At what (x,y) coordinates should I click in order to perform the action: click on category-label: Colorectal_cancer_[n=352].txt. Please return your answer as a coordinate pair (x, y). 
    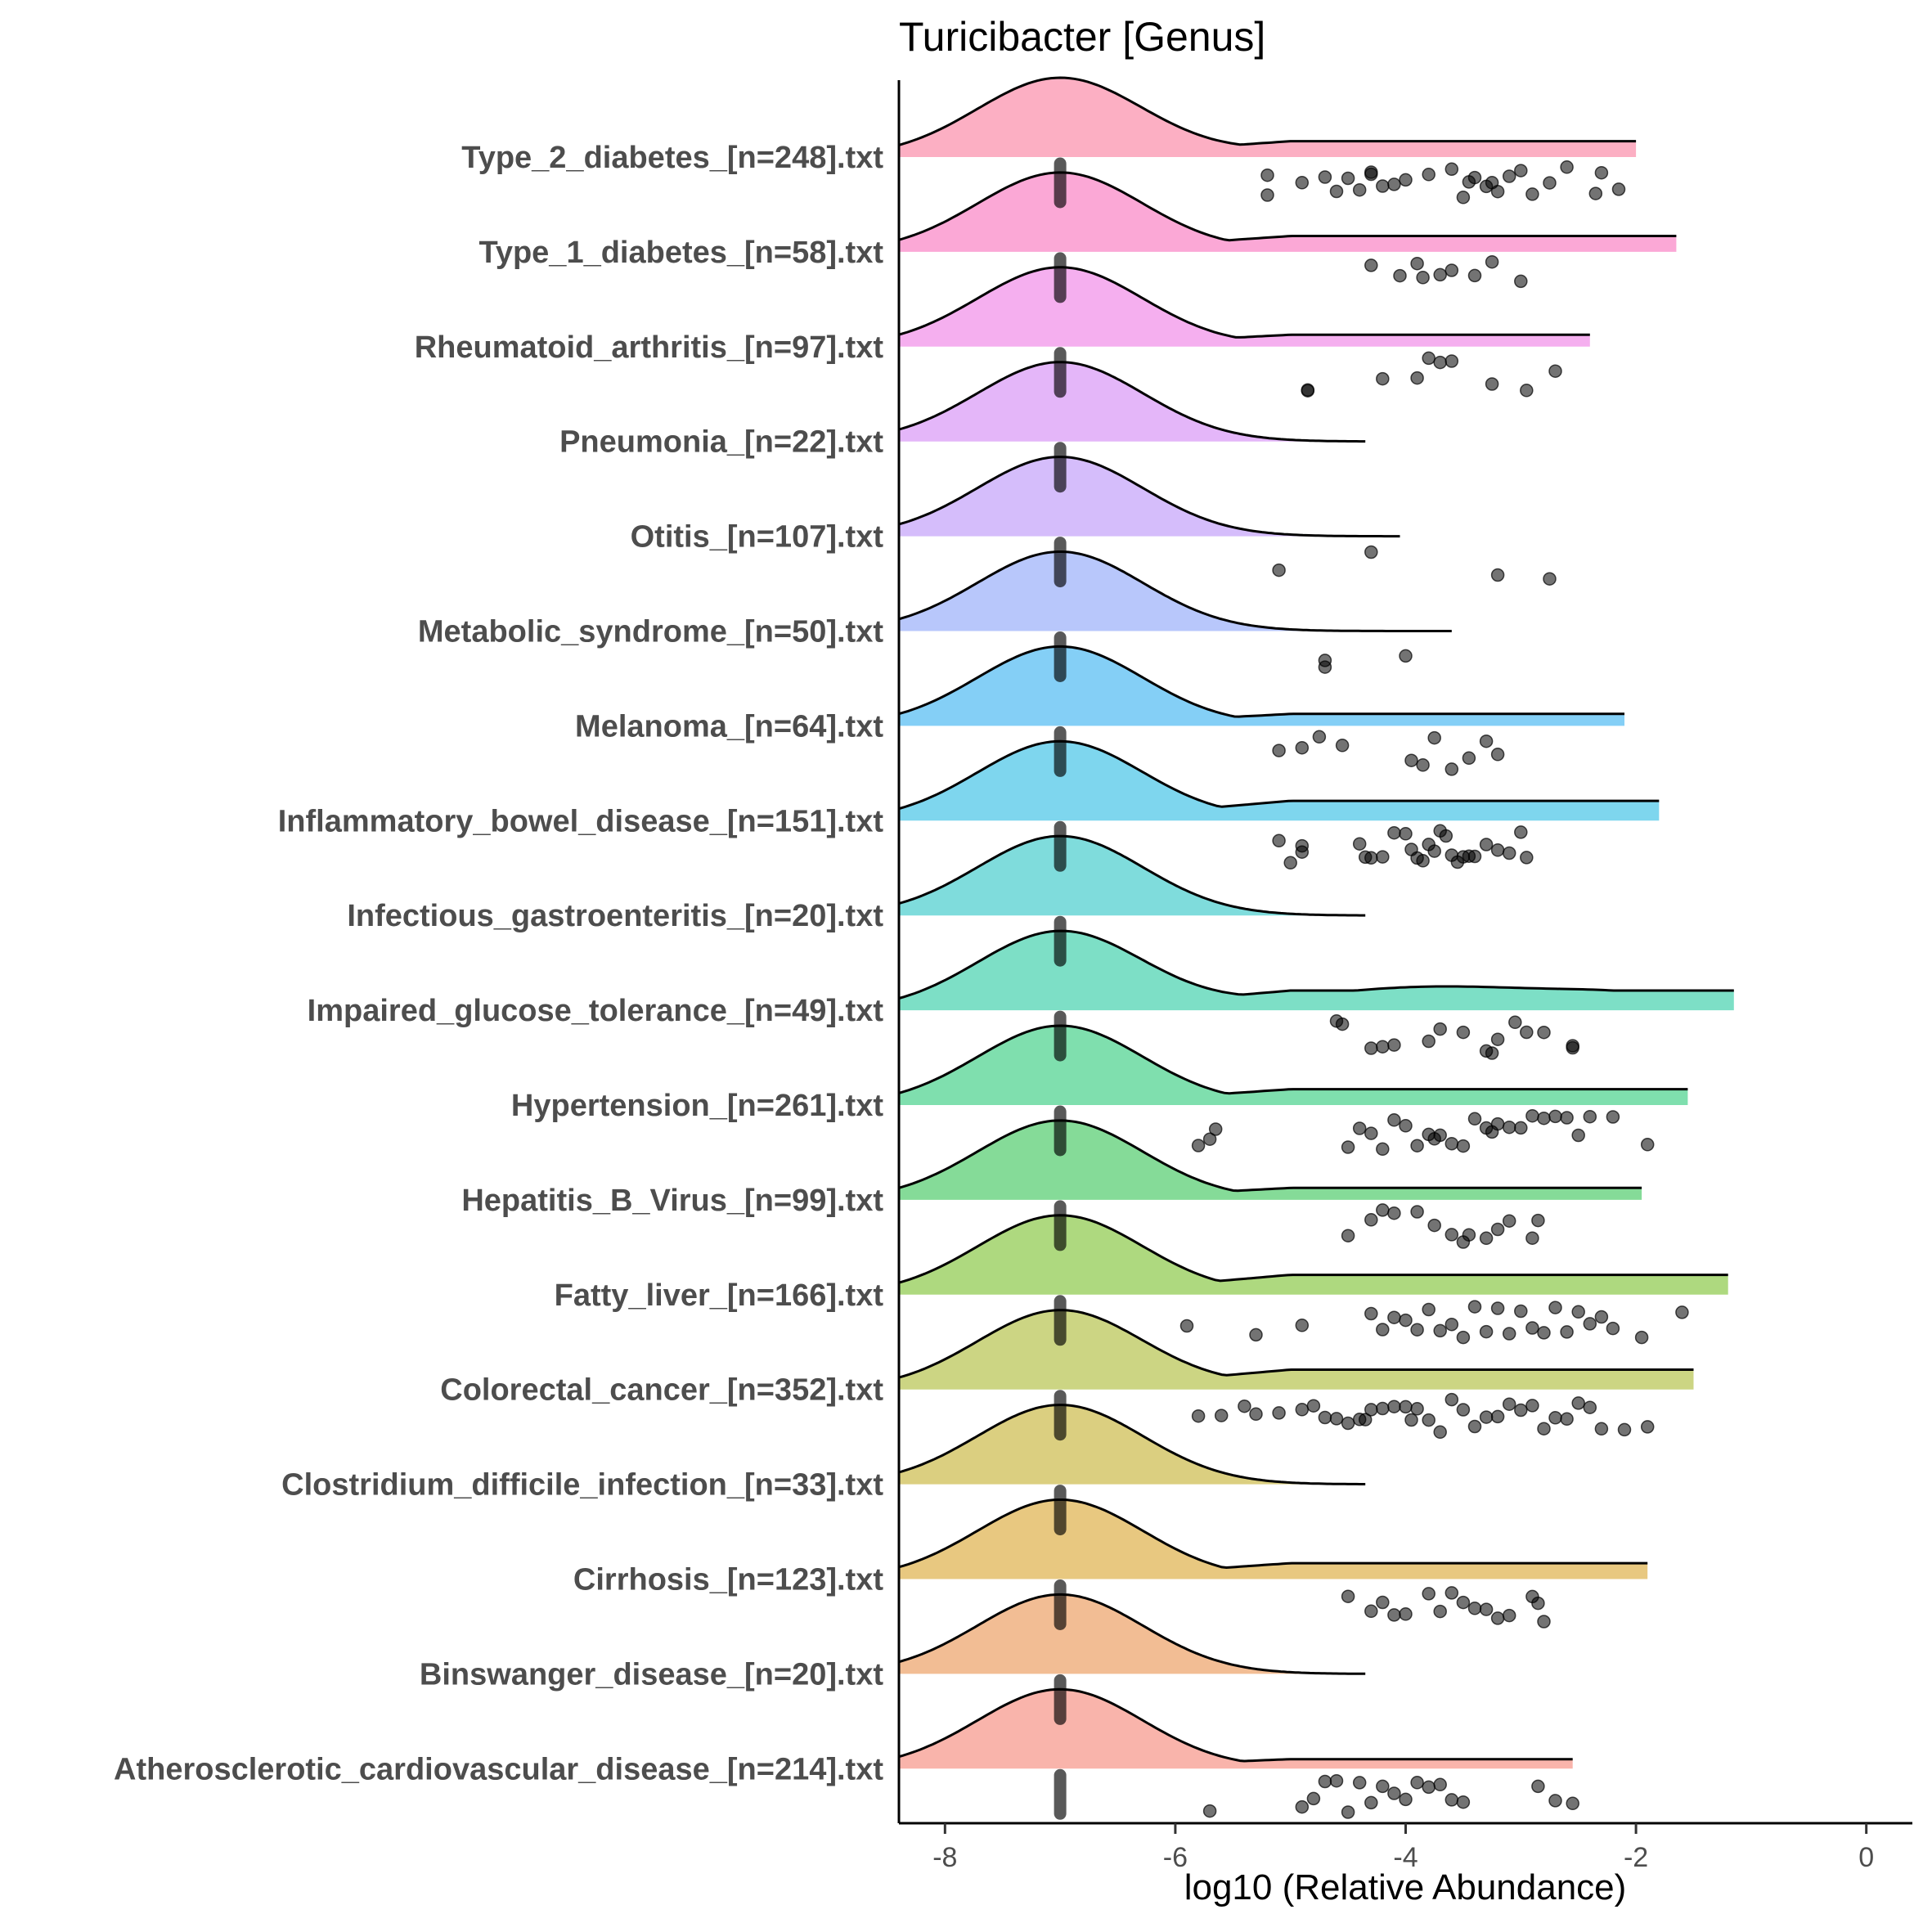
    Looking at the image, I should click on (661, 1391).